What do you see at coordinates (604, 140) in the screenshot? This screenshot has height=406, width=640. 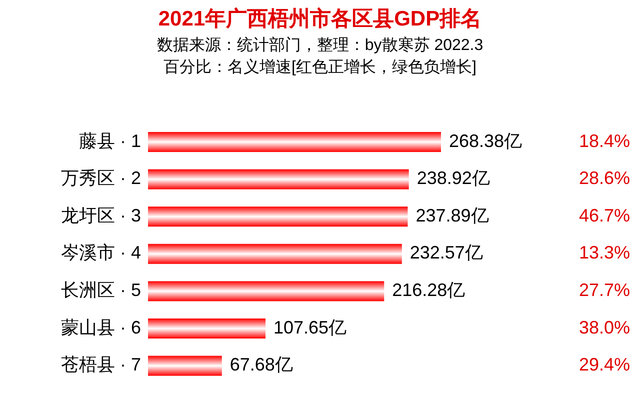 I see `annotation: 18.4%` at bounding box center [604, 140].